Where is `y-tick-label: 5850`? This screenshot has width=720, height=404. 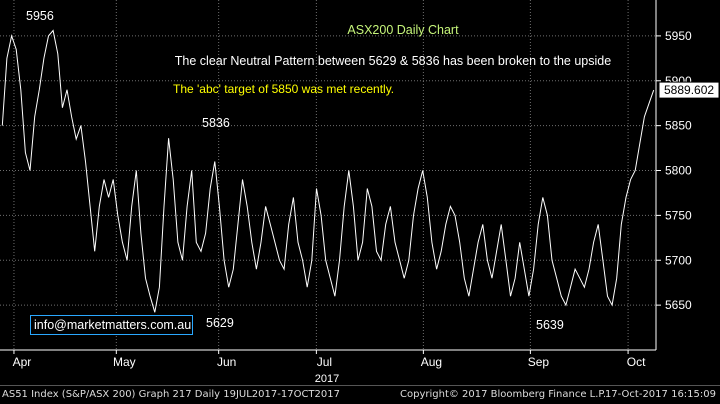
y-tick-label: 5850 is located at coordinates (678, 126).